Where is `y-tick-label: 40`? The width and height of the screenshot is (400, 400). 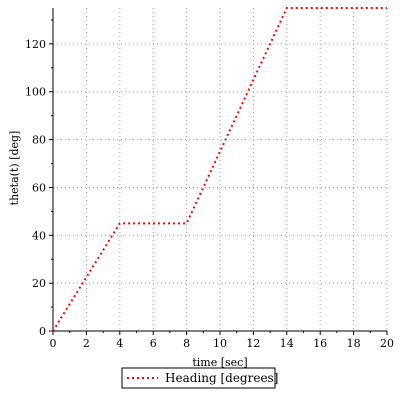 y-tick-label: 40 is located at coordinates (39, 235).